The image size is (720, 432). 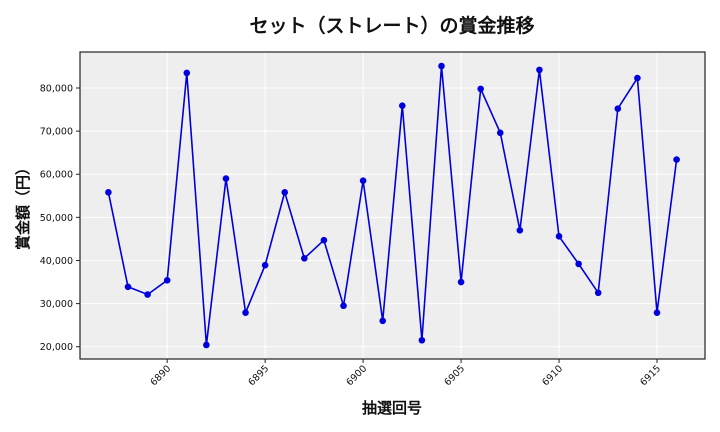 I want to click on y-tick-label: 50,000, so click(x=56, y=218).